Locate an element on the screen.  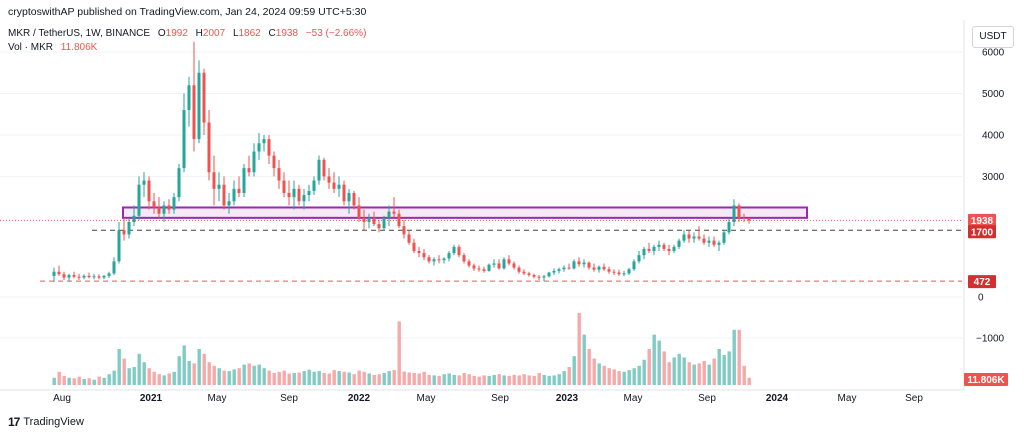
volume-tag: 11.806K is located at coordinates (986, 379).